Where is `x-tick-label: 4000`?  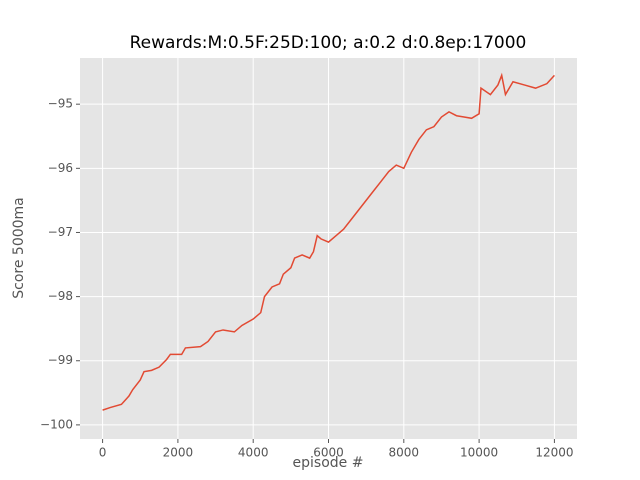 x-tick-label: 4000 is located at coordinates (253, 453).